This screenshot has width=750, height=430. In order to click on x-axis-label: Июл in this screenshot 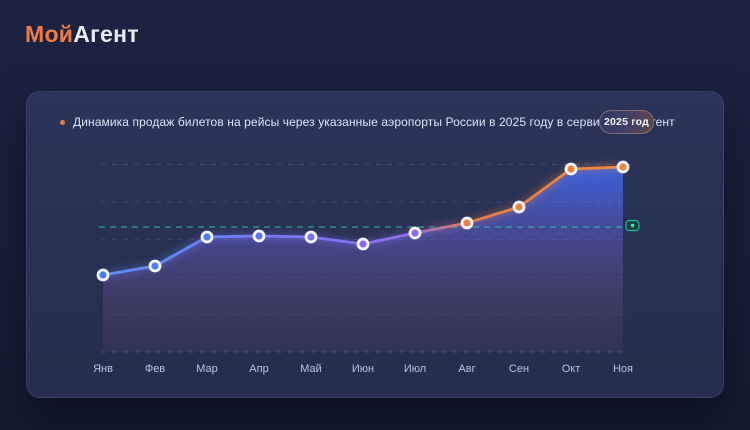, I will do `click(415, 369)`.